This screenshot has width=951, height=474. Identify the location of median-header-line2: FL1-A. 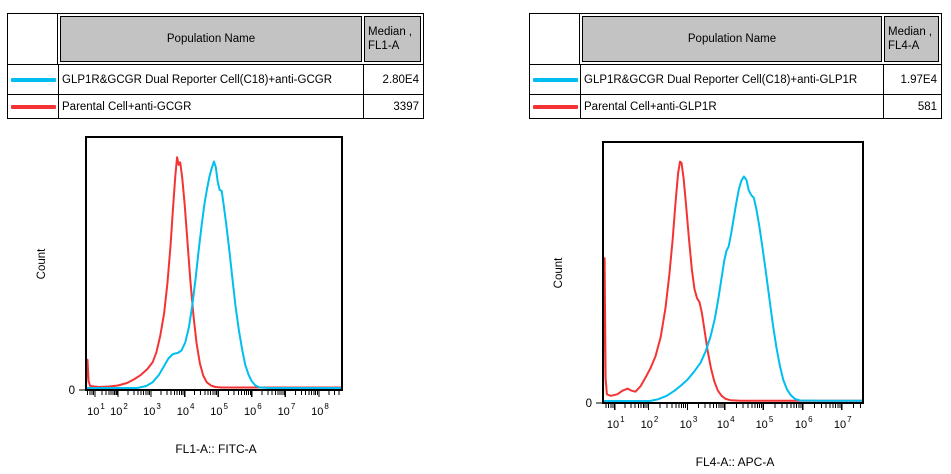
(384, 46).